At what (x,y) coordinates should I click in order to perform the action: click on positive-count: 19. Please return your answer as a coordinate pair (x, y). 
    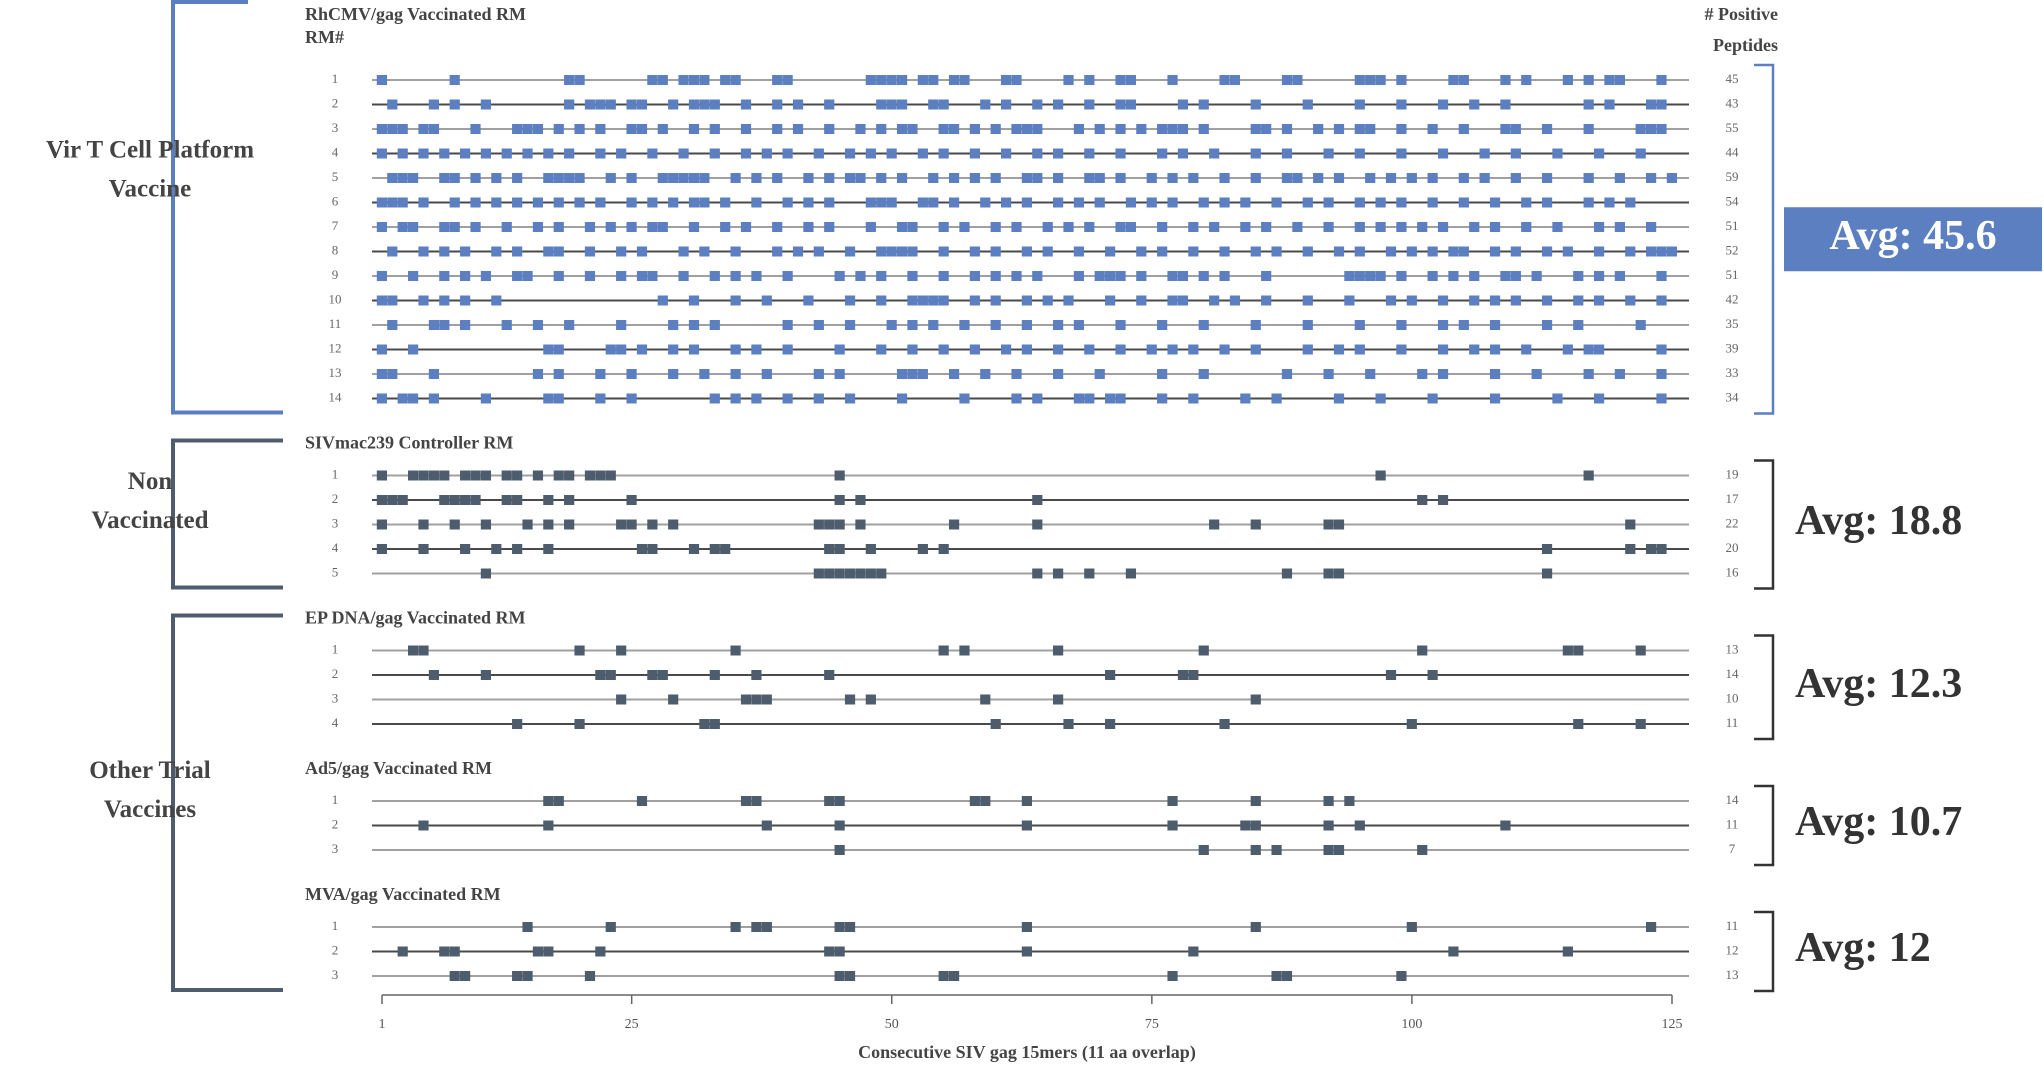
    Looking at the image, I should click on (1732, 473).